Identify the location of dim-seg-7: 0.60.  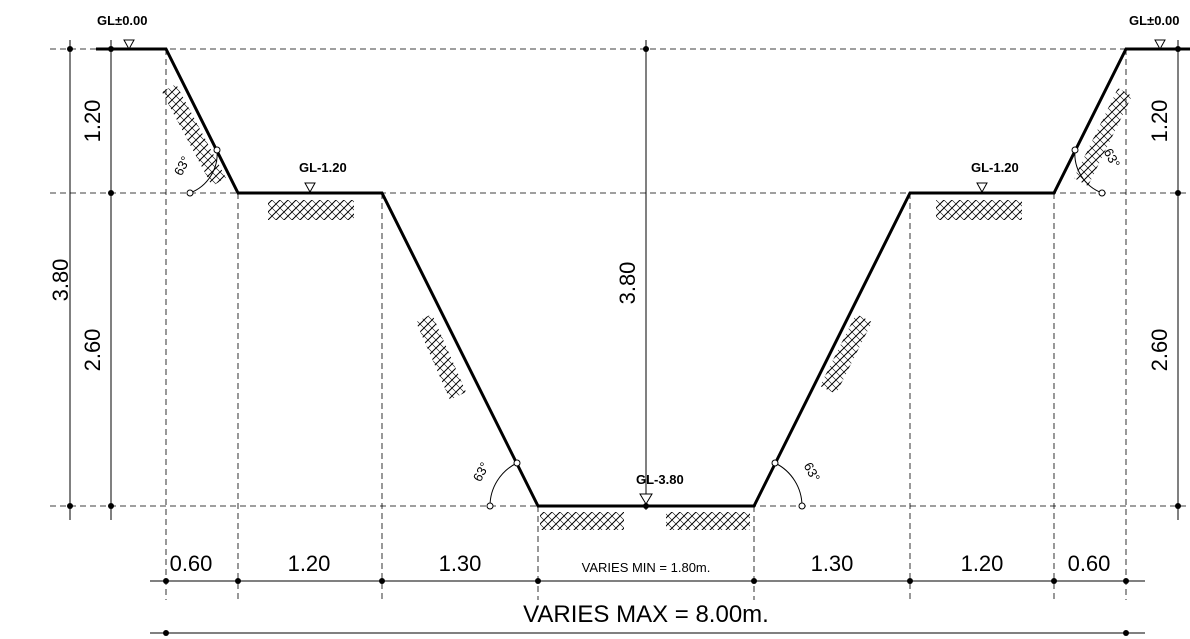
(1089, 563).